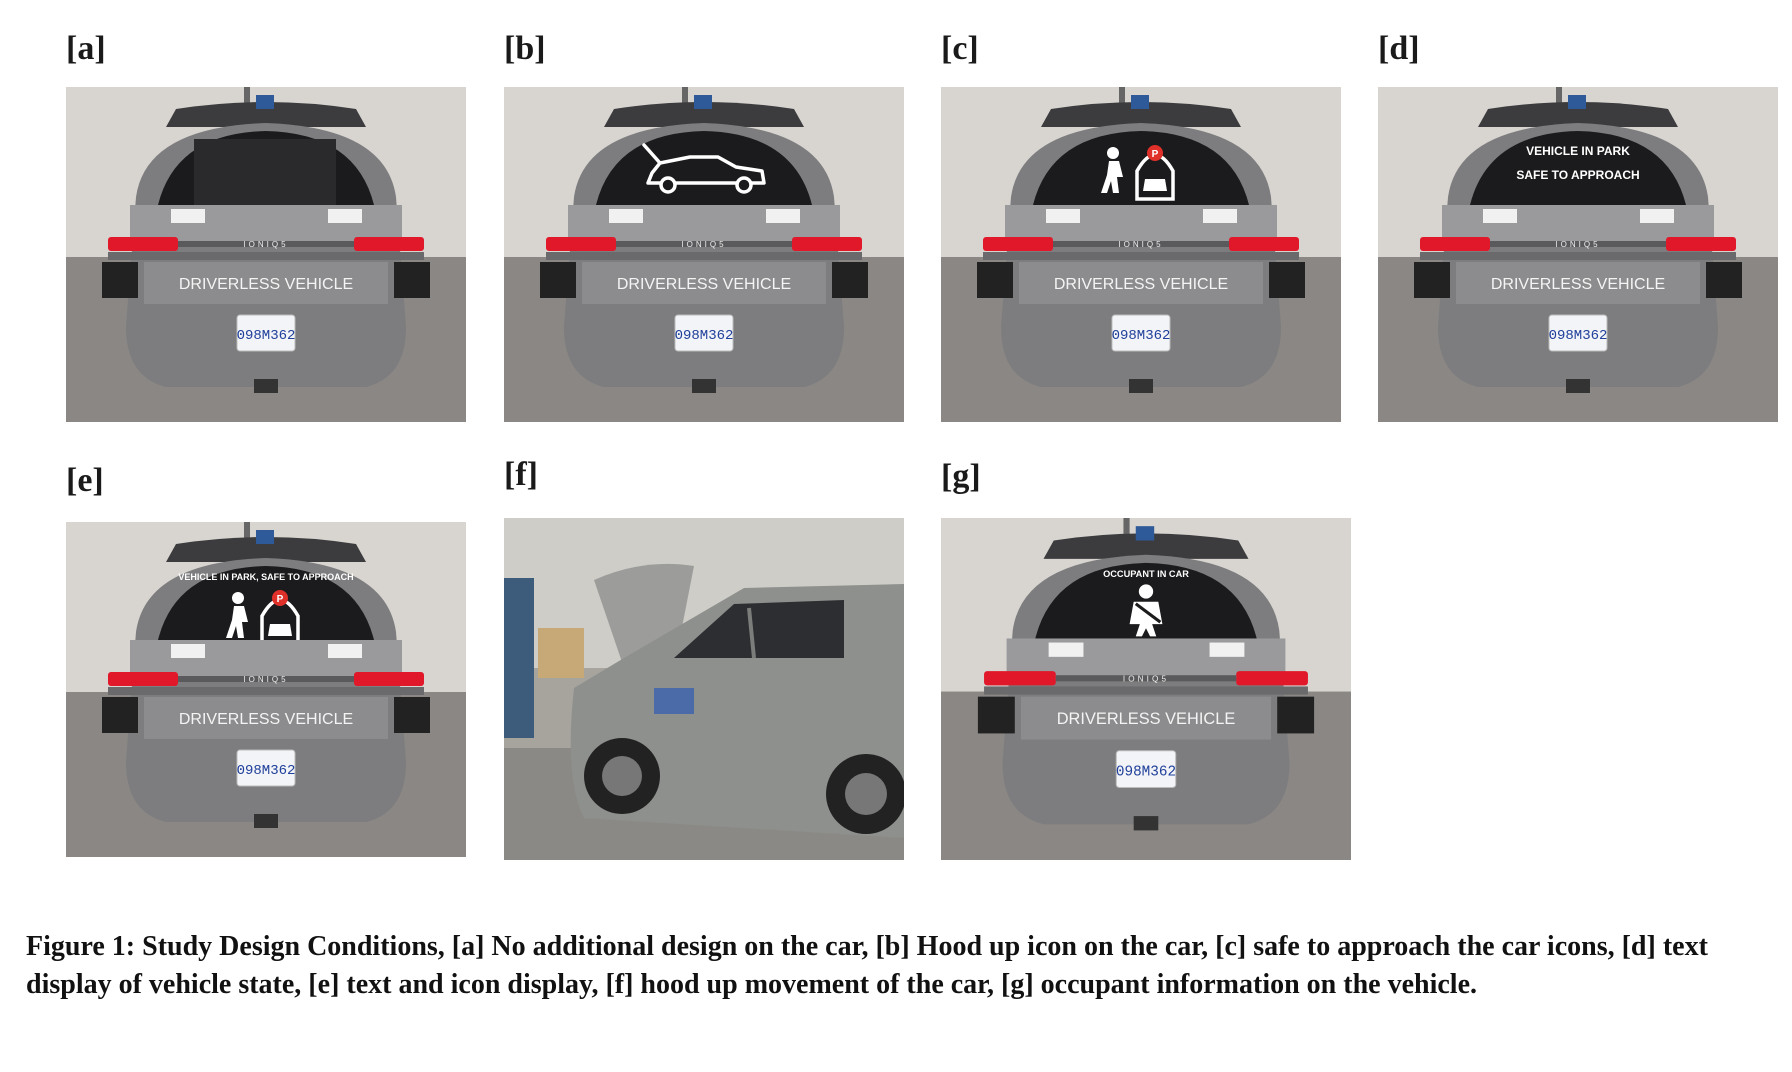 The height and width of the screenshot is (1072, 1792). What do you see at coordinates (1578, 151) in the screenshot?
I see `screen-text-line1: VEHICLE IN PARK` at bounding box center [1578, 151].